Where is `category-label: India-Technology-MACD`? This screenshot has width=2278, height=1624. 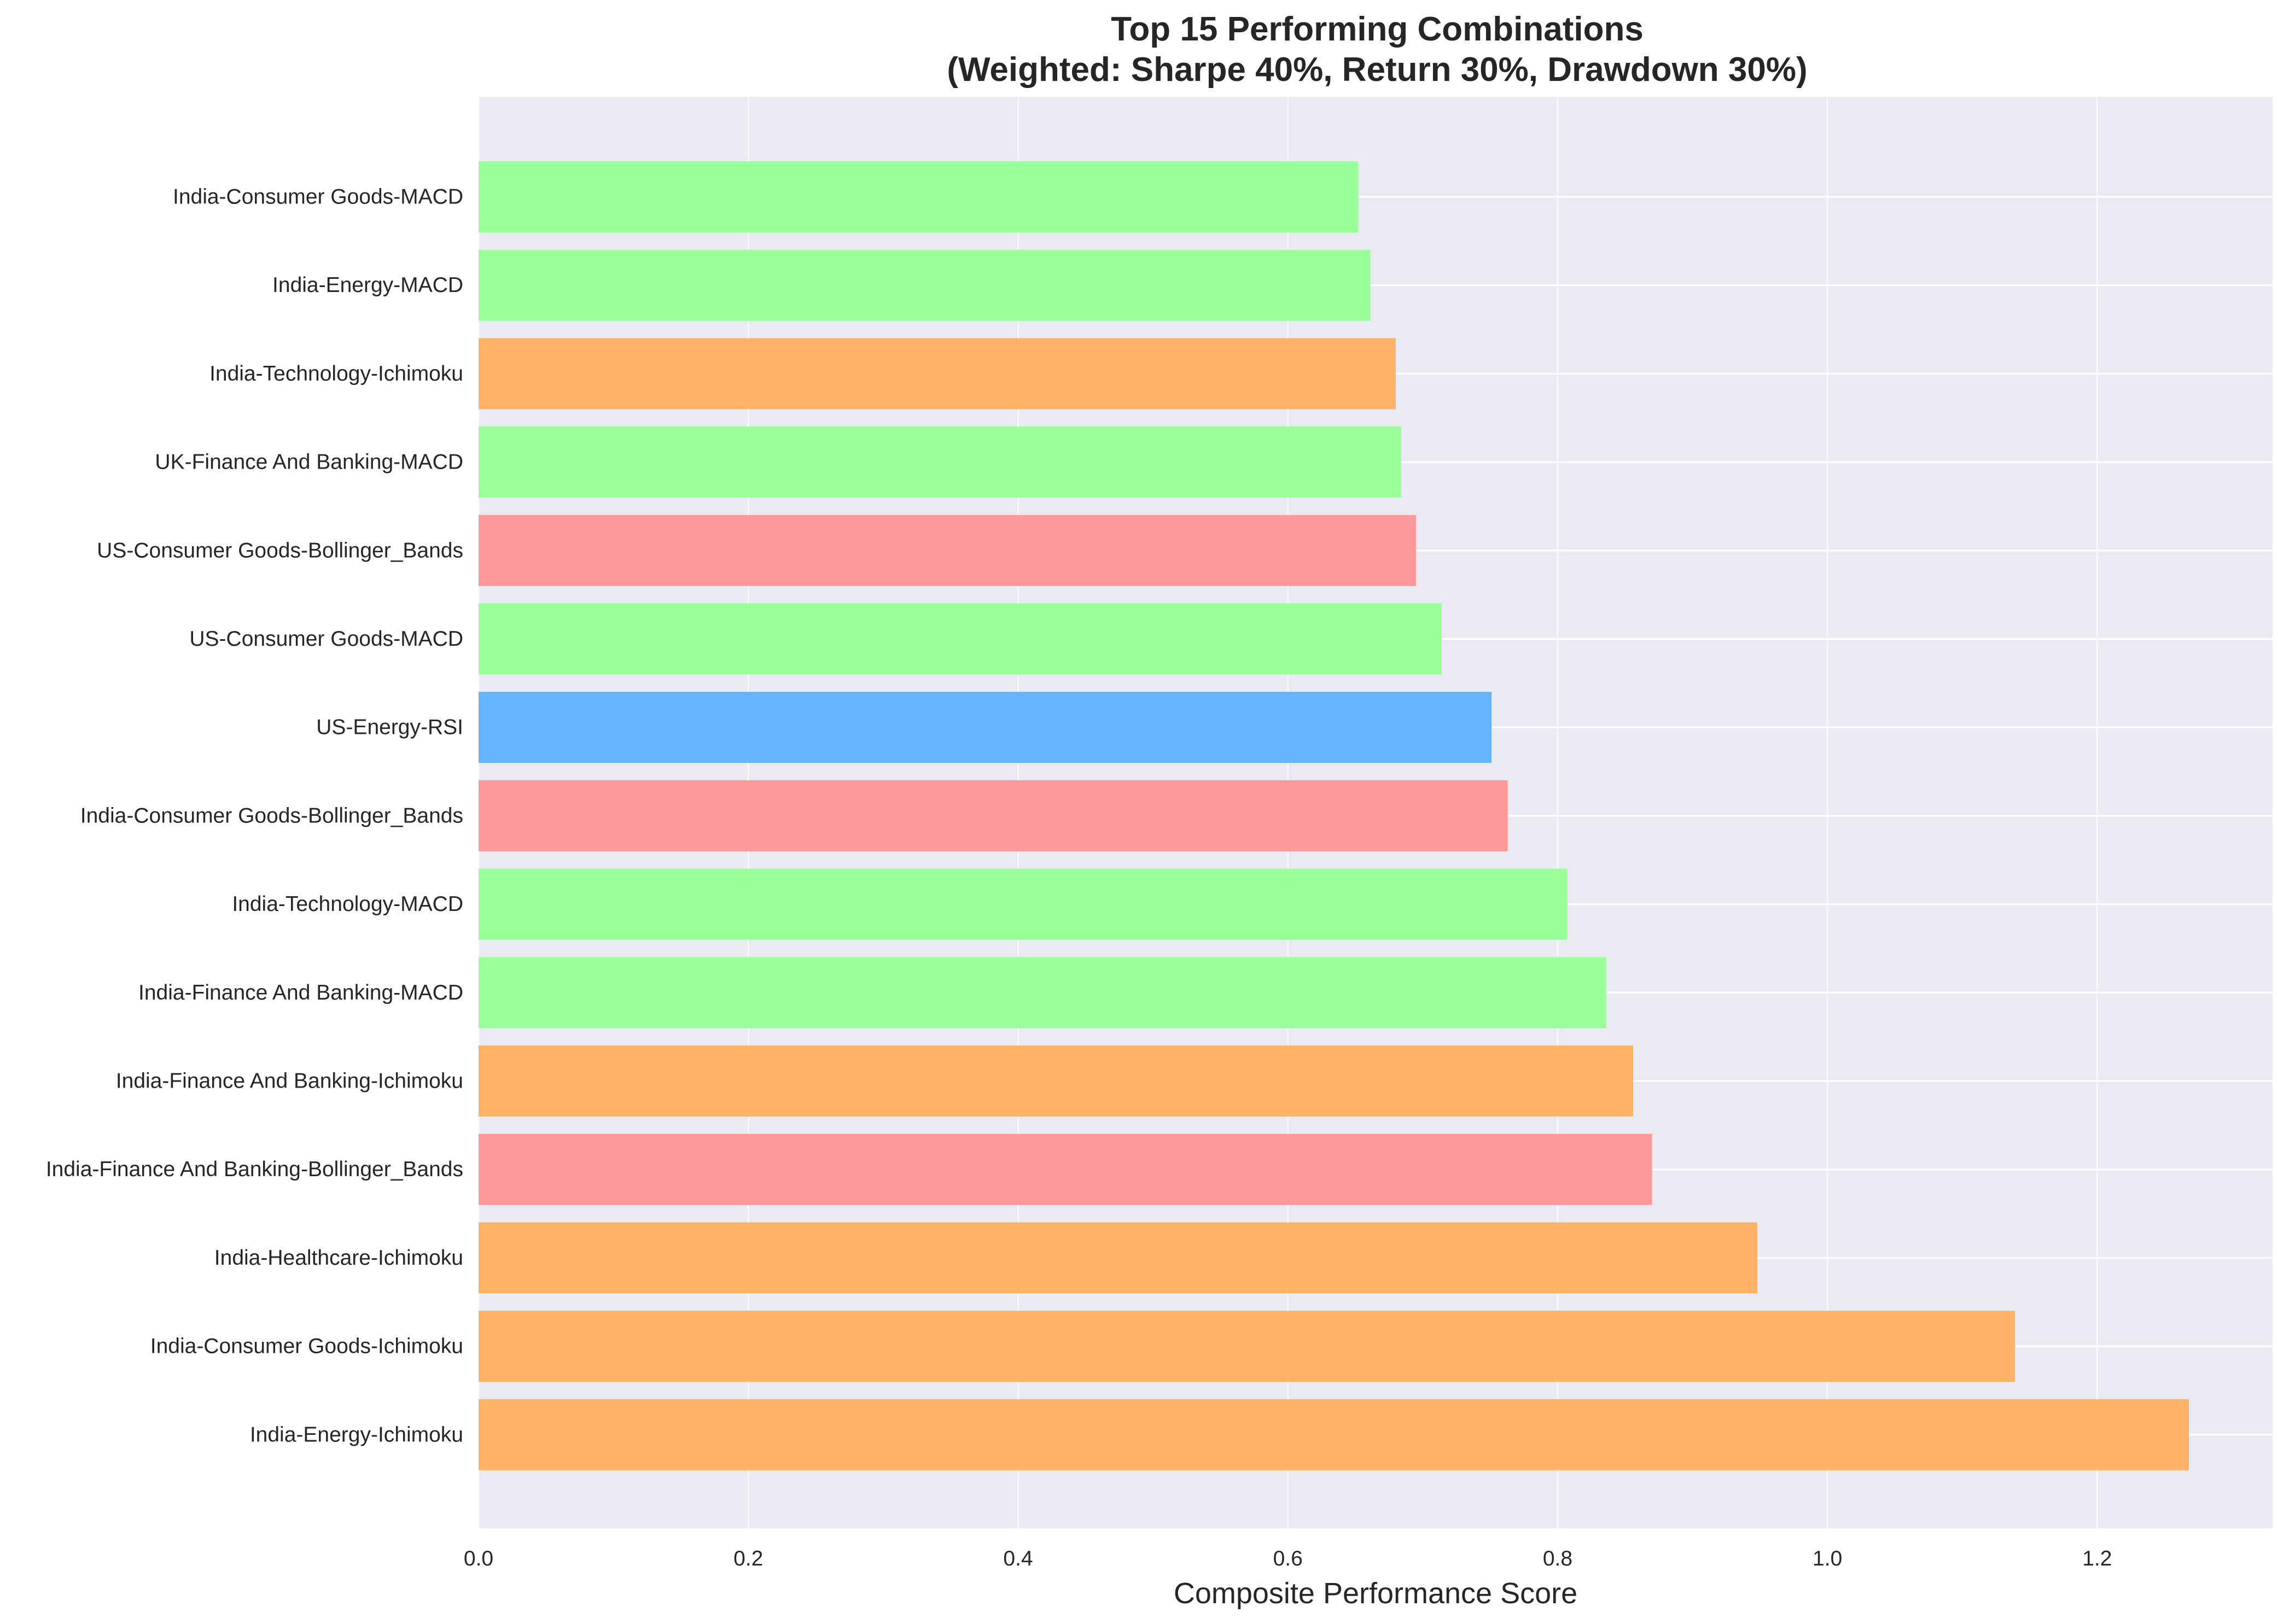 category-label: India-Technology-MACD is located at coordinates (347, 904).